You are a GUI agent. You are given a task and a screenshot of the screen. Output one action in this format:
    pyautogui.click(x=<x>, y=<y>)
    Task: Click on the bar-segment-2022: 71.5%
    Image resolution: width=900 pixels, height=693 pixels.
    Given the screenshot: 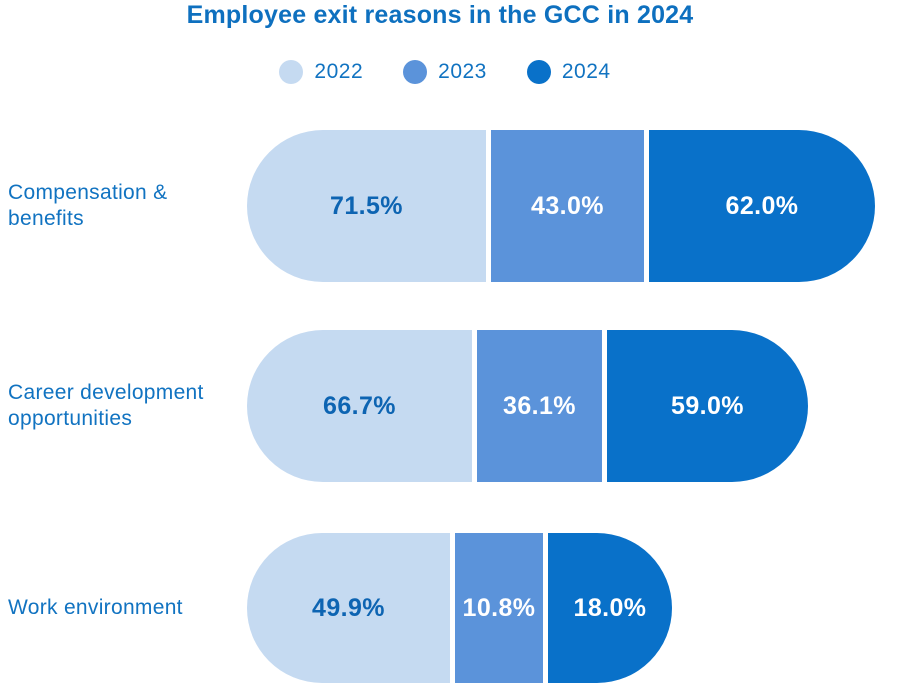 What is the action you would take?
    pyautogui.click(x=366, y=206)
    